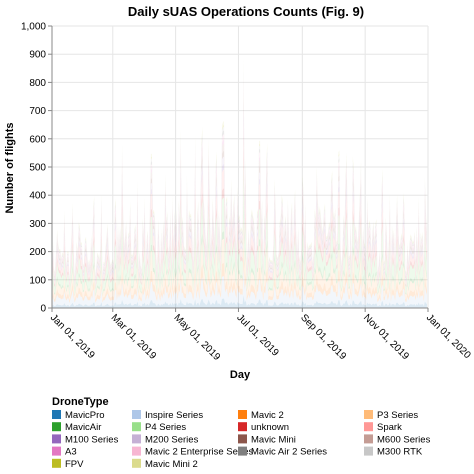  Describe the element at coordinates (33, 27) in the screenshot. I see `y-tick-label: 1,000` at that location.